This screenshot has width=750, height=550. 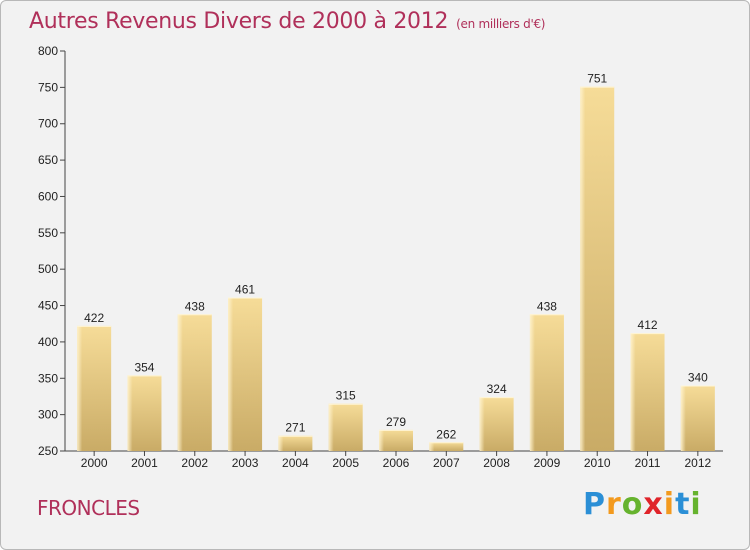 I want to click on city-name: FRONCLES, so click(x=88, y=508).